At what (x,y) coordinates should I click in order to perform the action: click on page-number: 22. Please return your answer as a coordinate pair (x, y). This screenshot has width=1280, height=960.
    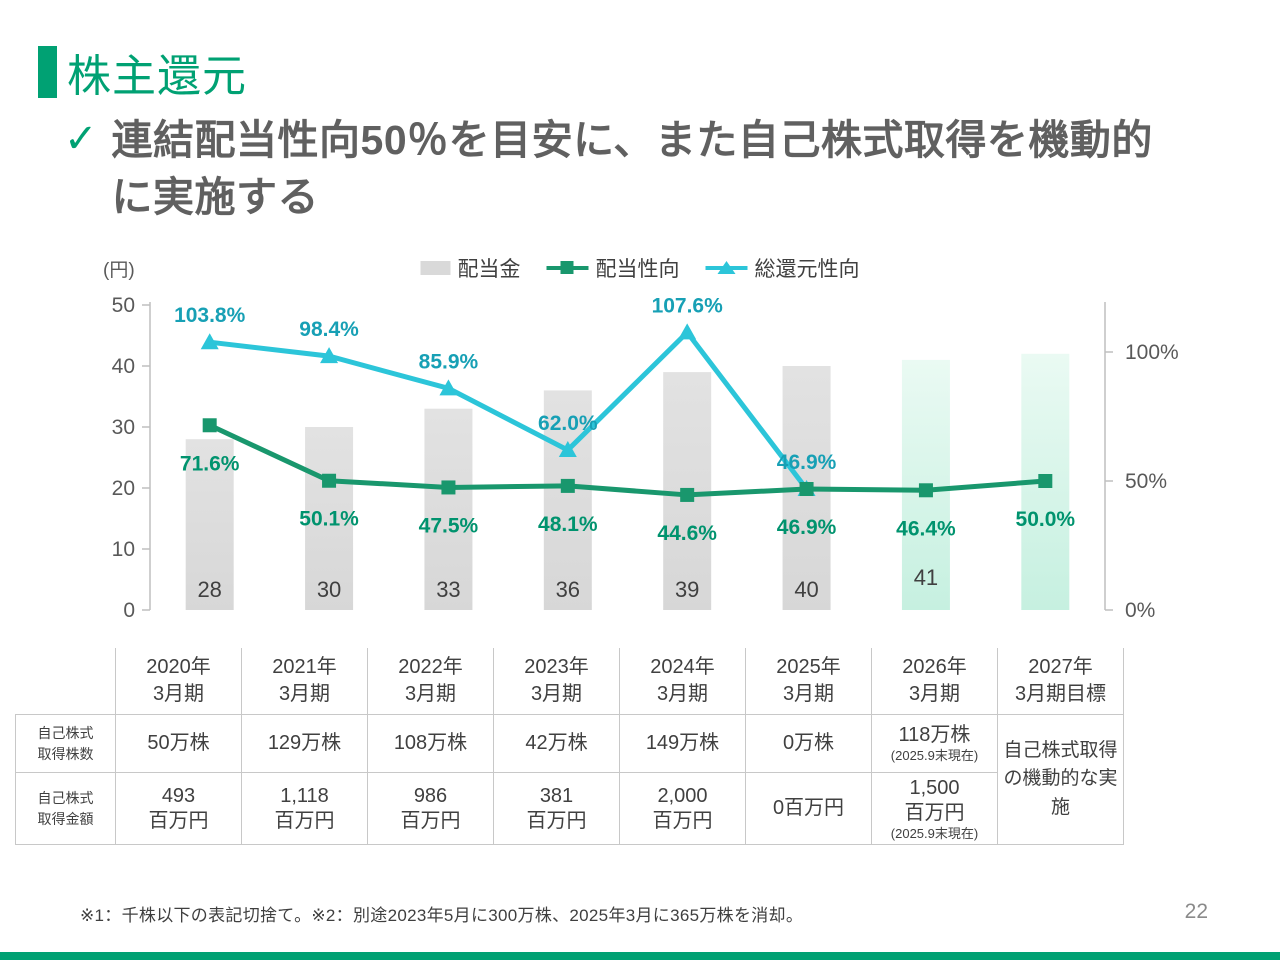
    Looking at the image, I should click on (1196, 911).